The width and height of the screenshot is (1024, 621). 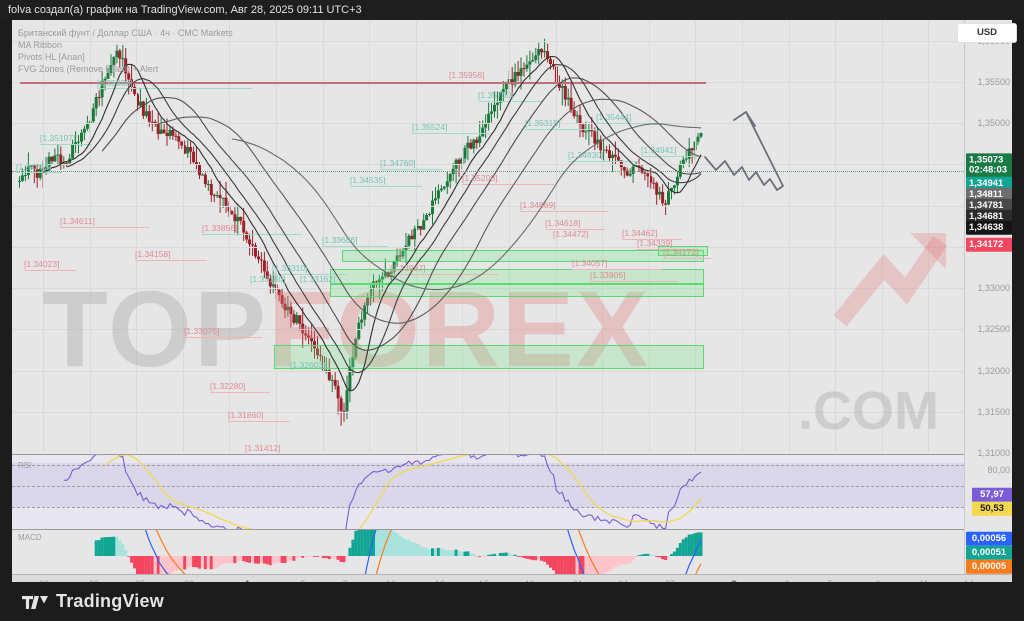 What do you see at coordinates (440, 580) in the screenshot?
I see `time-tick: 13` at bounding box center [440, 580].